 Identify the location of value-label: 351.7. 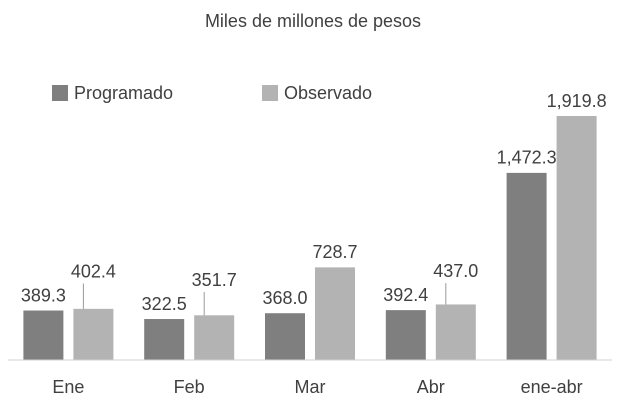
(214, 280).